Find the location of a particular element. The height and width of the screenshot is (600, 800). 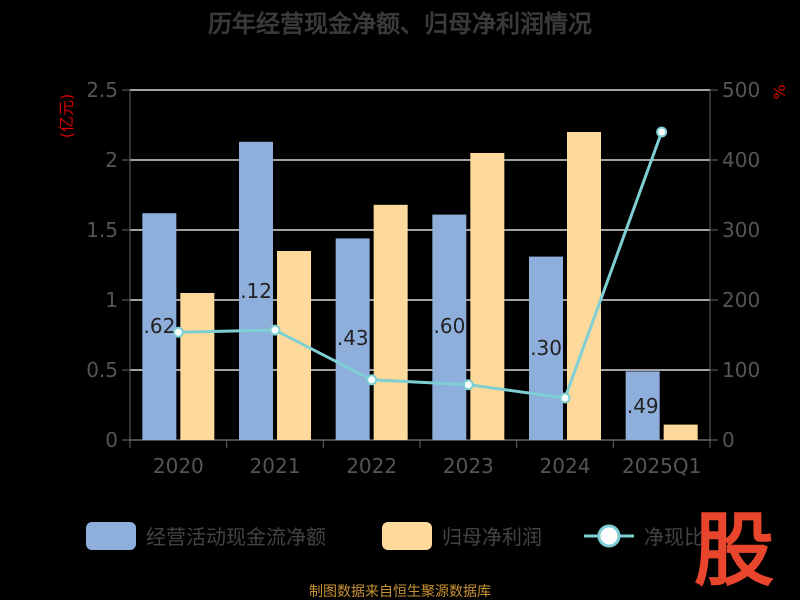

y-left-tick-label: 2.5 is located at coordinates (102, 90).